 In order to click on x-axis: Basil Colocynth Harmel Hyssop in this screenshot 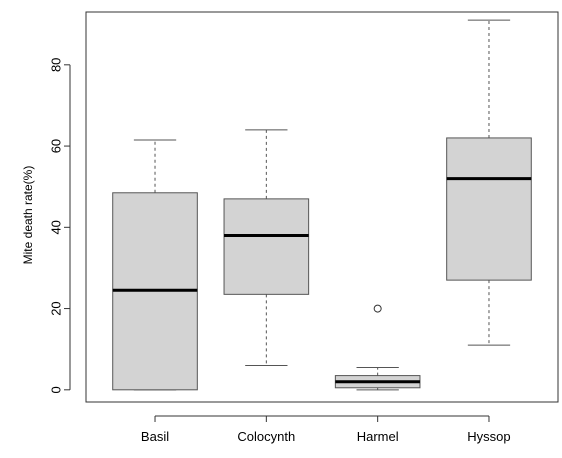, I will do `click(326, 429)`.